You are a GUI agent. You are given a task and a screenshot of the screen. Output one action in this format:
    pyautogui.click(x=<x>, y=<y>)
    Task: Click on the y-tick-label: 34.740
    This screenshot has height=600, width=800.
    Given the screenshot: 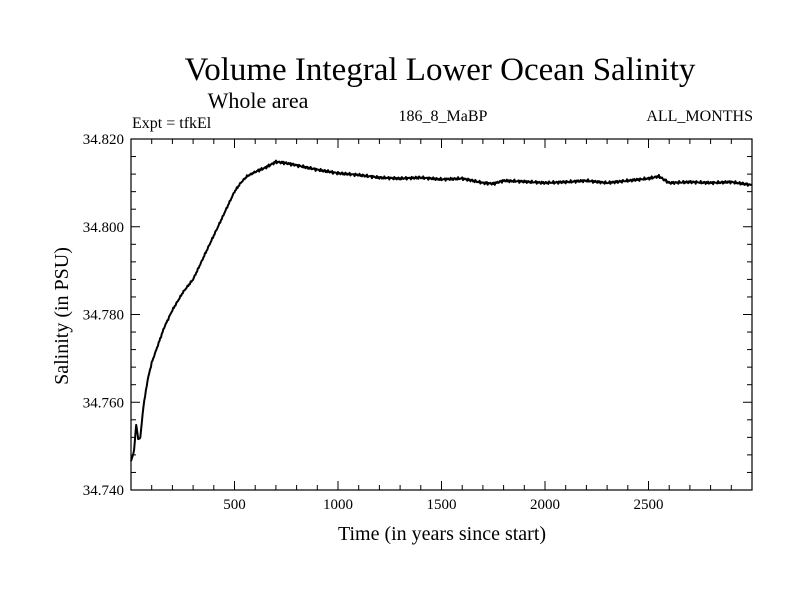 What is the action you would take?
    pyautogui.click(x=103, y=491)
    